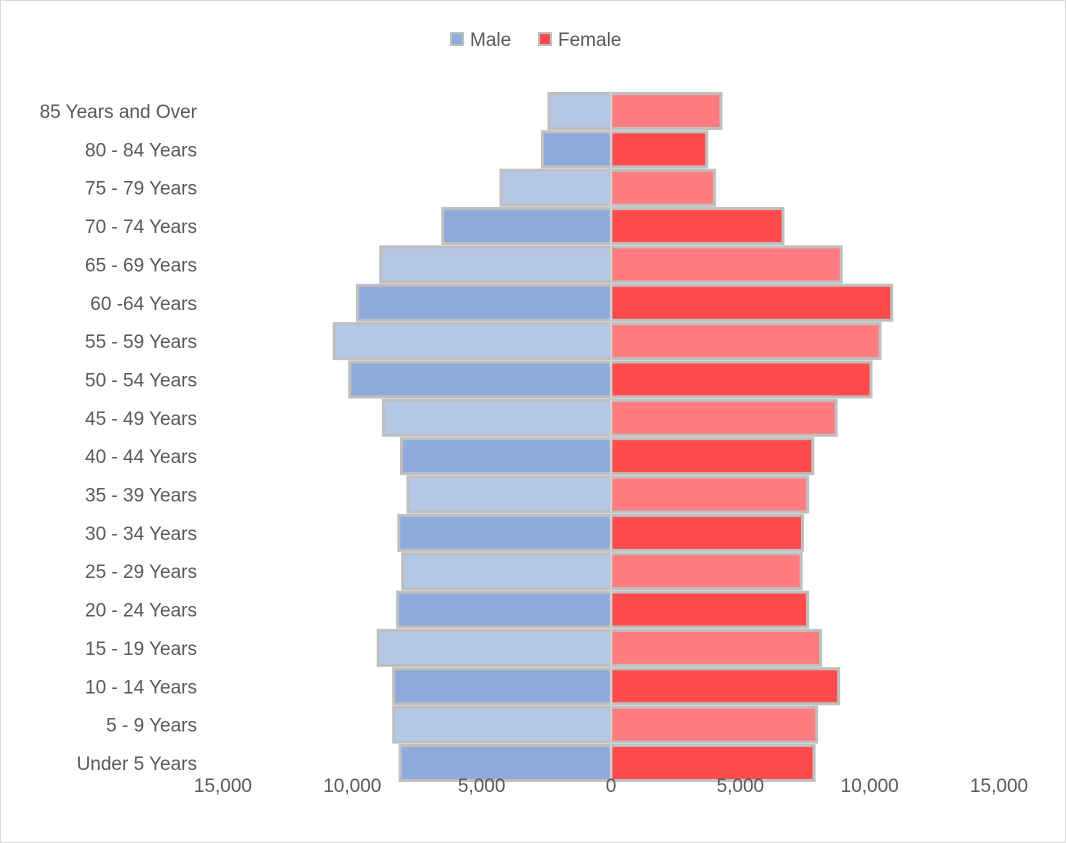  What do you see at coordinates (545, 39) in the screenshot?
I see `legend-swatch-female` at bounding box center [545, 39].